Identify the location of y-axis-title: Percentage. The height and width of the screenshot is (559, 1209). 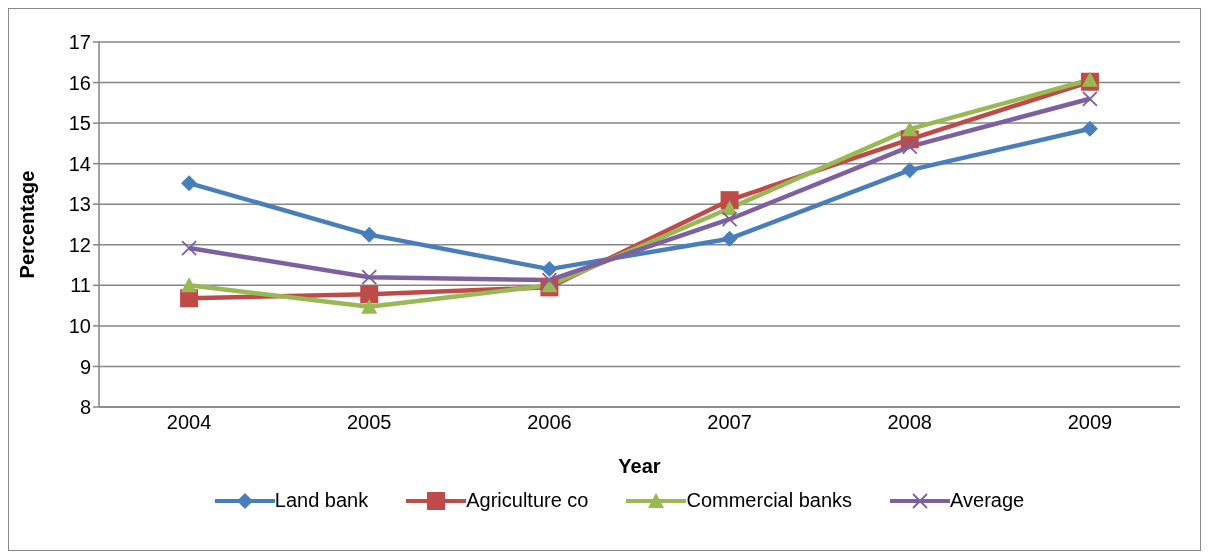
(27, 224).